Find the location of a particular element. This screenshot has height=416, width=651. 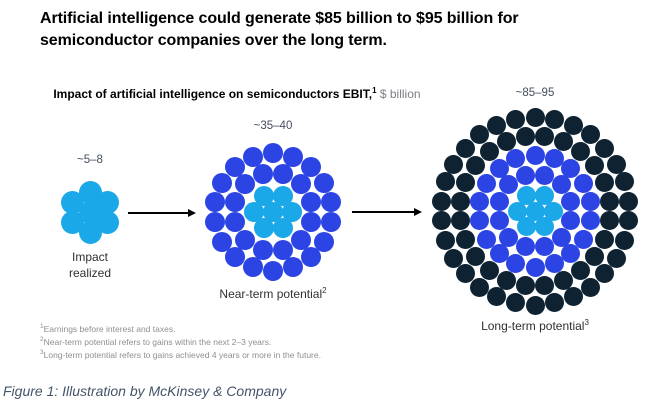

cluster-value-label-3: ~85–95 is located at coordinates (535, 93).